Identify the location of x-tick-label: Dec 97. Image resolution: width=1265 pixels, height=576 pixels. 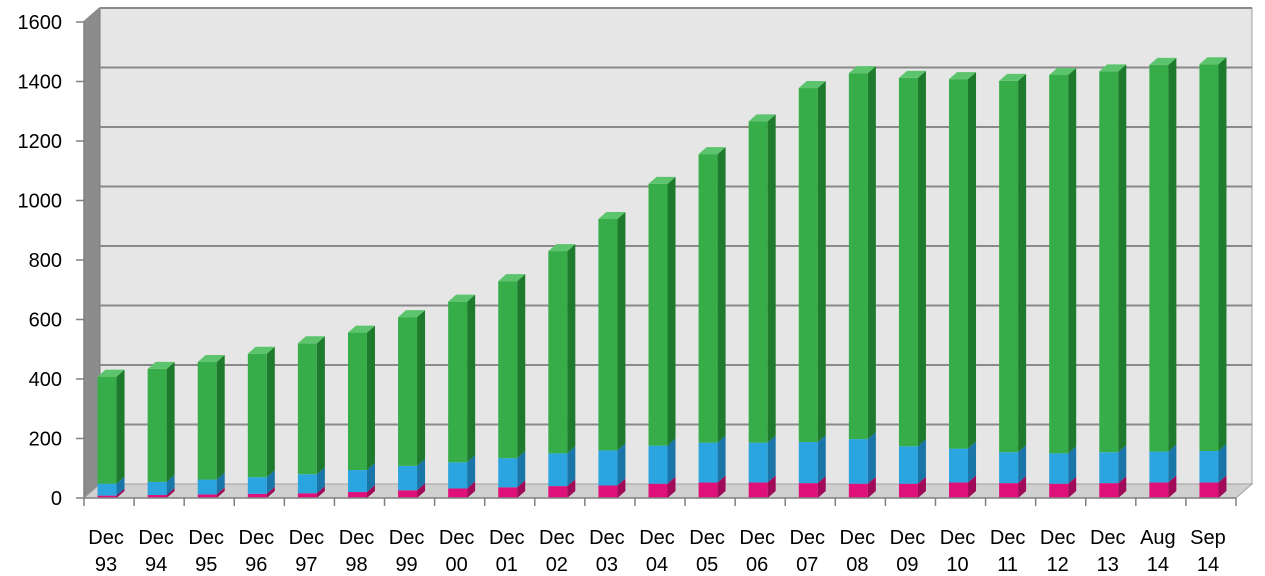
(307, 551).